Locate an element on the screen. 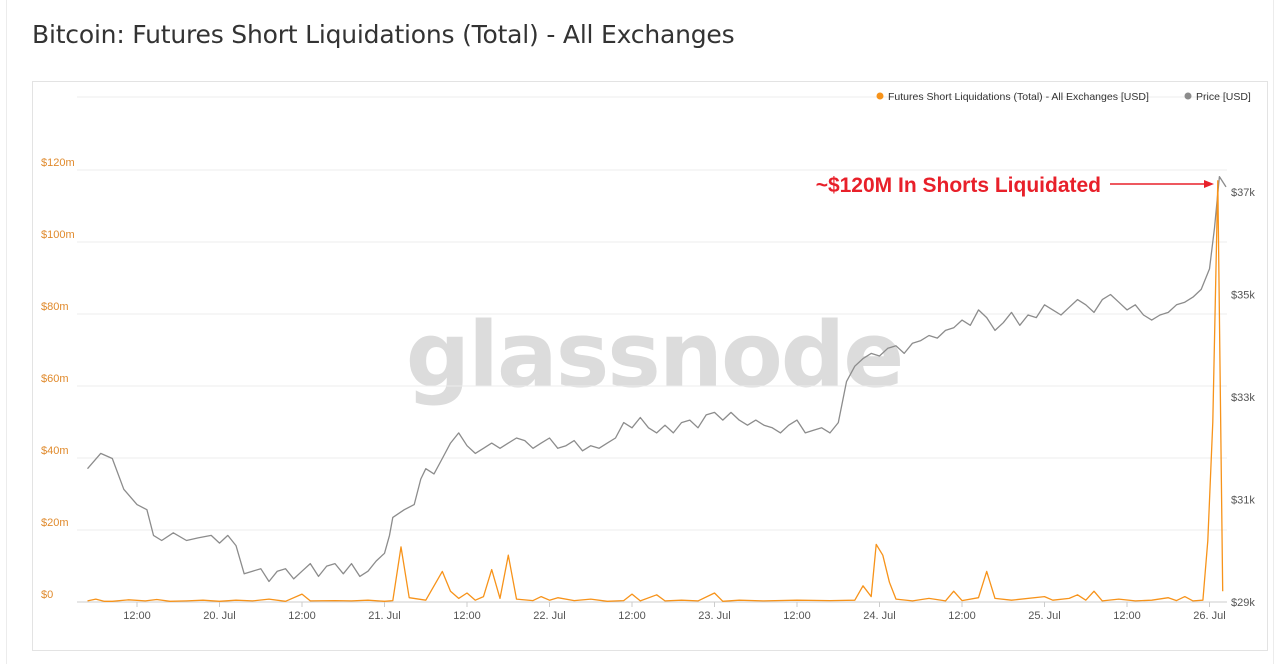 This screenshot has height=664, width=1280. watermark: glassnode is located at coordinates (654, 355).